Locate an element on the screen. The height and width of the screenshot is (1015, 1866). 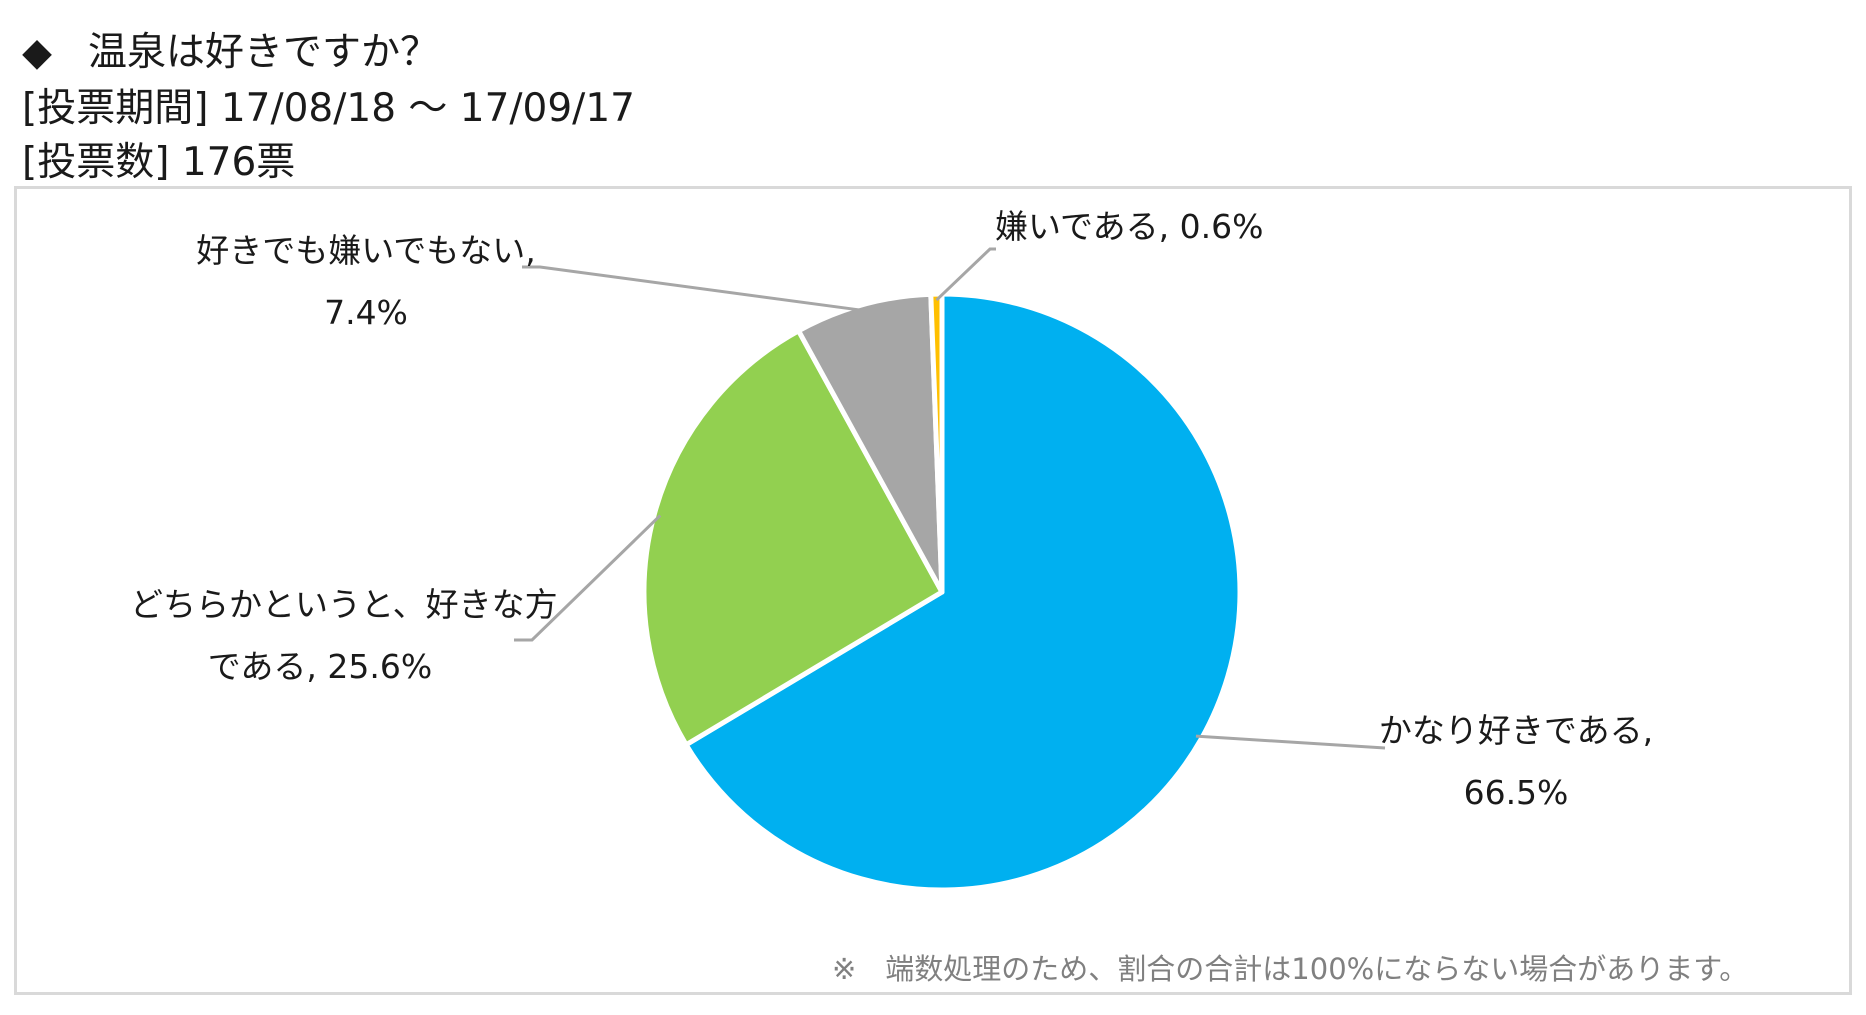
slice-label-name: 好きでも嫌いでもない, is located at coordinates (366, 250).